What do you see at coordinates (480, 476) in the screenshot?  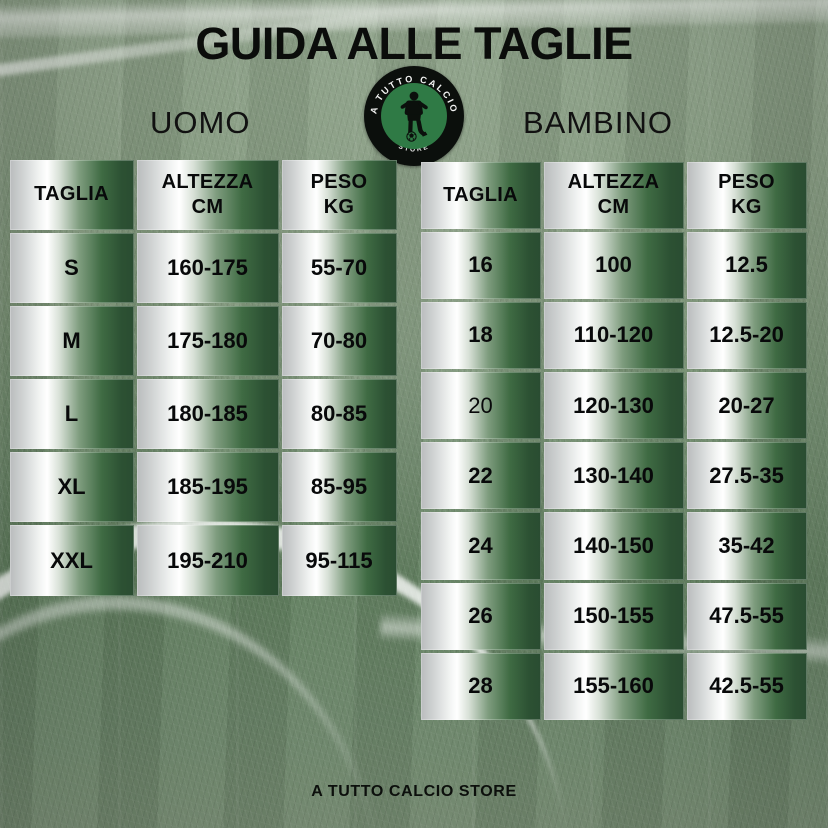 I see `cell-size: 22` at bounding box center [480, 476].